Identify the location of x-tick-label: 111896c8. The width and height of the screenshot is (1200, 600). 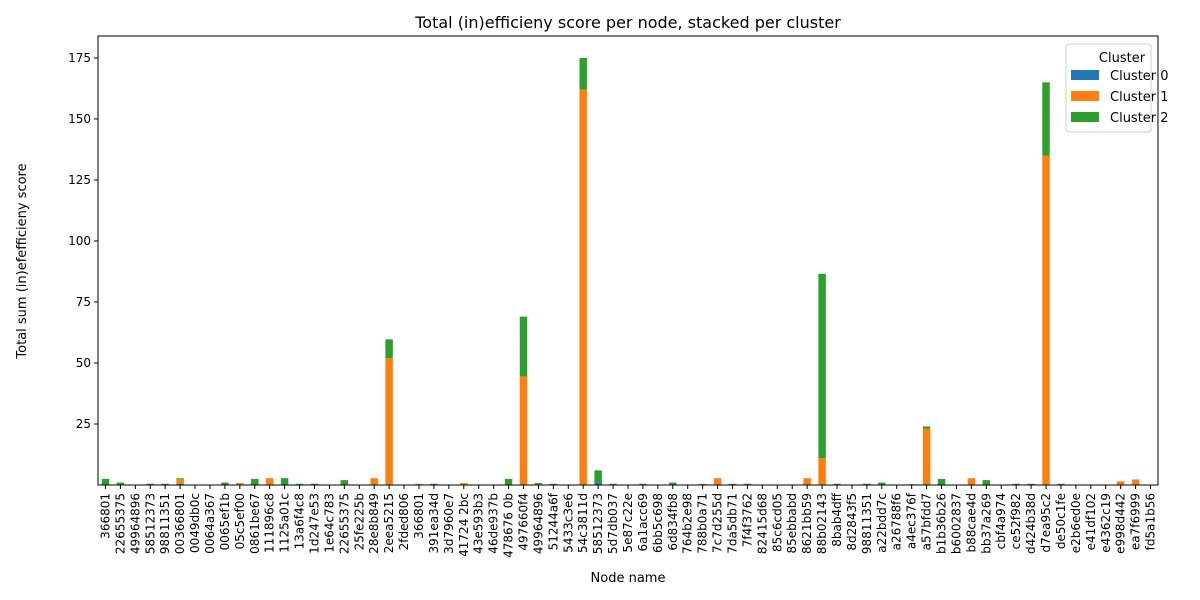
(270, 523).